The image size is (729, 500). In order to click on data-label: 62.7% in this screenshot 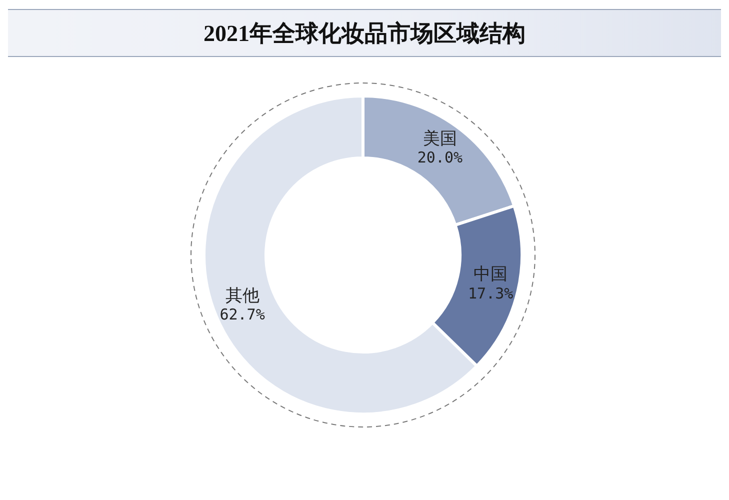, I will do `click(242, 315)`.